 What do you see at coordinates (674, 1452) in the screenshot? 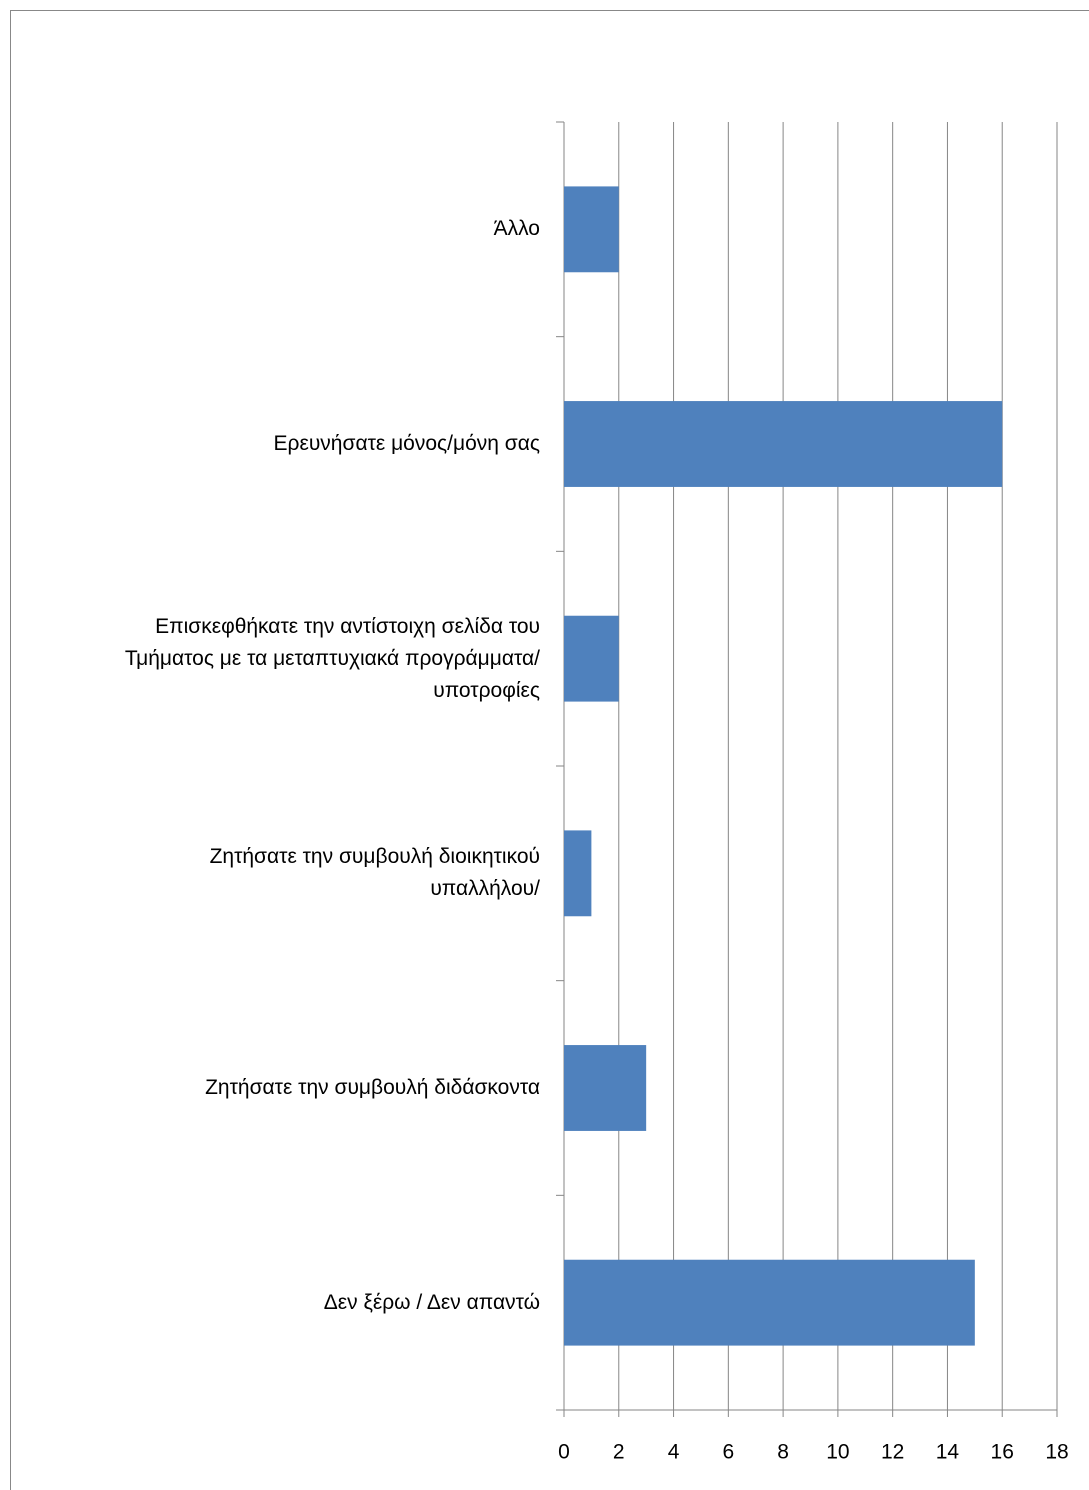
I see `x-tick-label: 4` at bounding box center [674, 1452].